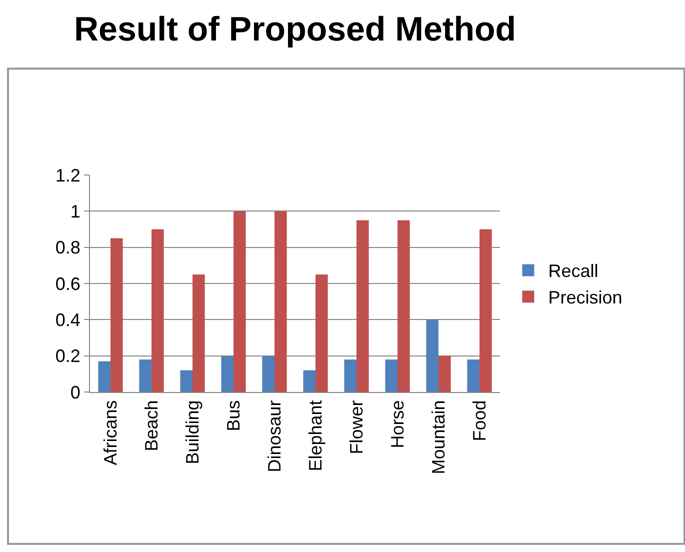 The height and width of the screenshot is (552, 685). Describe the element at coordinates (67, 320) in the screenshot. I see `y-tick-label: 0.4` at that location.